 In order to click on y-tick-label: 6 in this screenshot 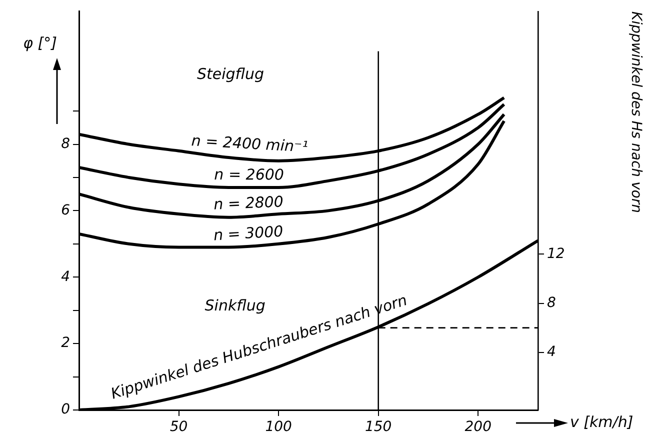, I will do `click(65, 210)`.